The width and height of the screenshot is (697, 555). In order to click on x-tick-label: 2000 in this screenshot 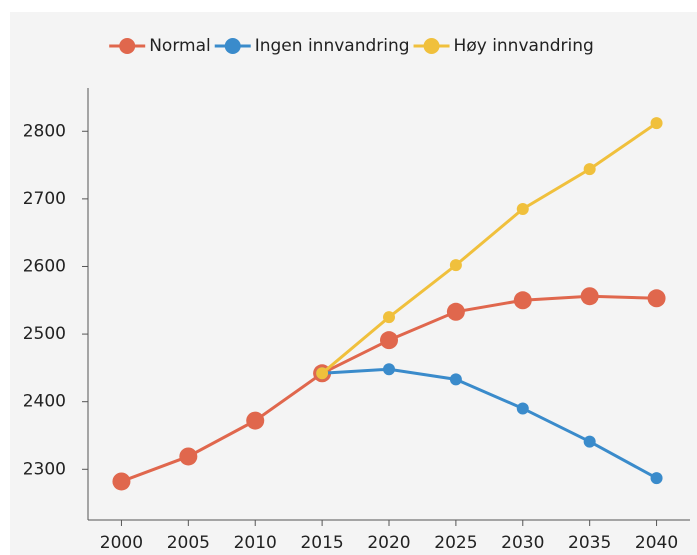, I will do `click(121, 543)`.